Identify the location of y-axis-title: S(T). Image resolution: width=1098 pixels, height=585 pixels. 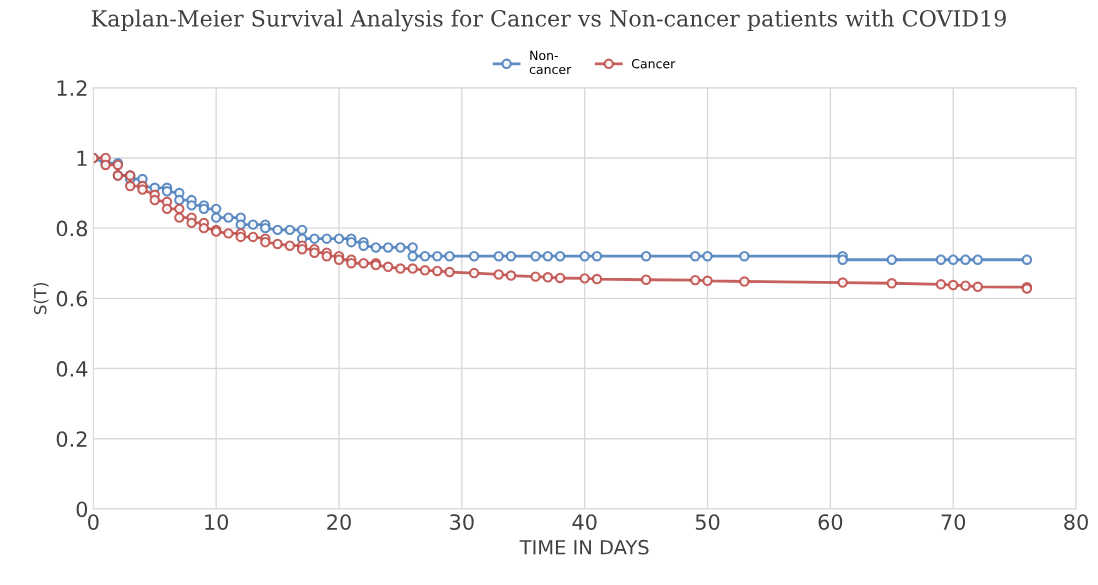
(41, 298).